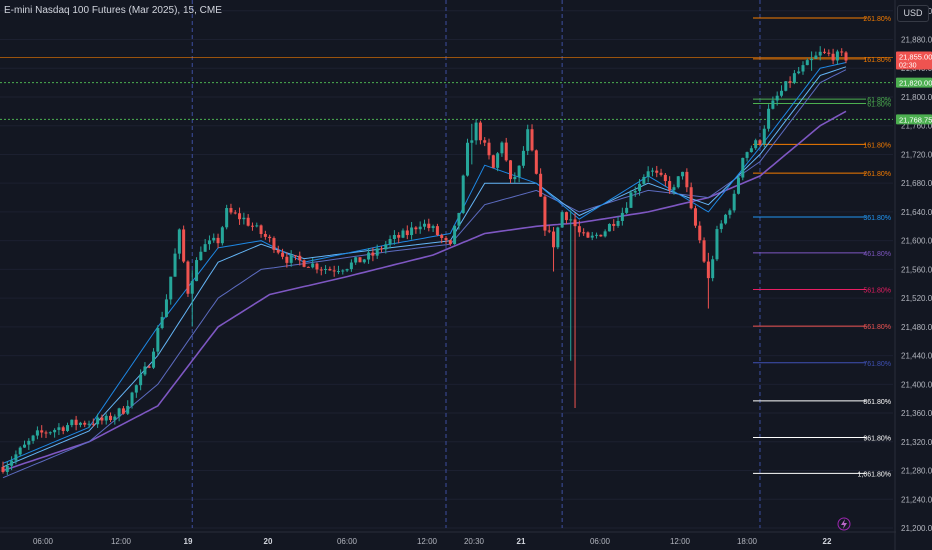 The height and width of the screenshot is (550, 932). What do you see at coordinates (913, 13) in the screenshot?
I see `currency-button: USD` at bounding box center [913, 13].